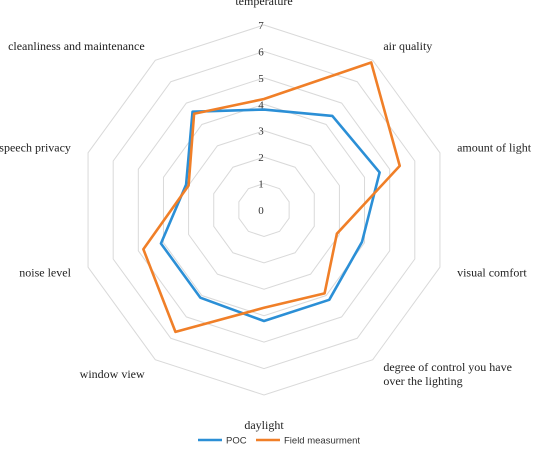  I want to click on tick-label: 2, so click(261, 158).